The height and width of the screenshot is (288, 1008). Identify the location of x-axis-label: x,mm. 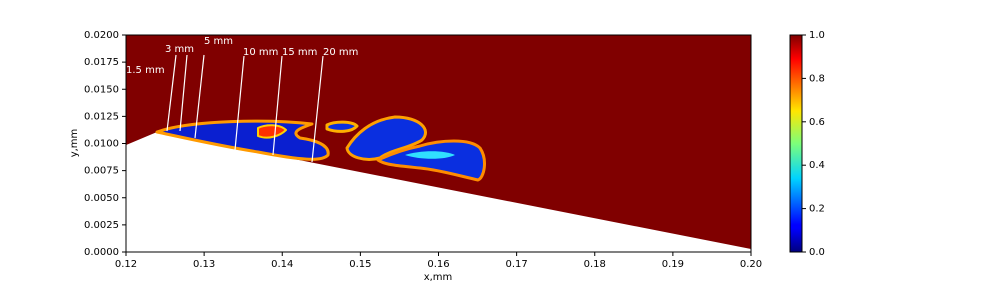
(438, 277).